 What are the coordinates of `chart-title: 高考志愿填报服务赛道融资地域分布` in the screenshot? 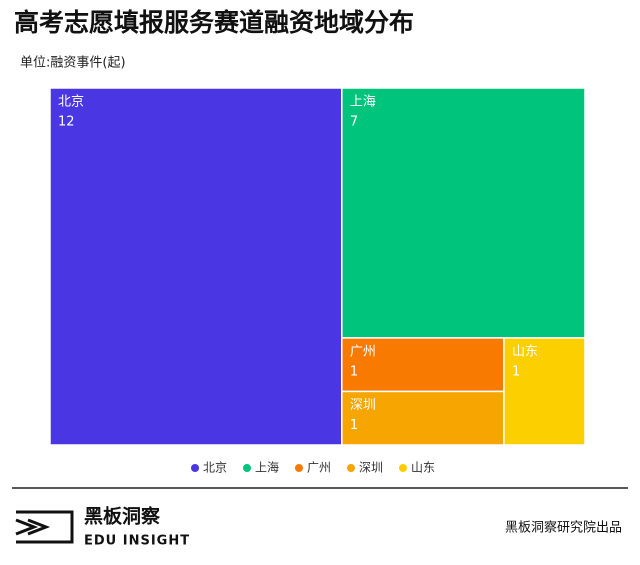 It's located at (214, 22).